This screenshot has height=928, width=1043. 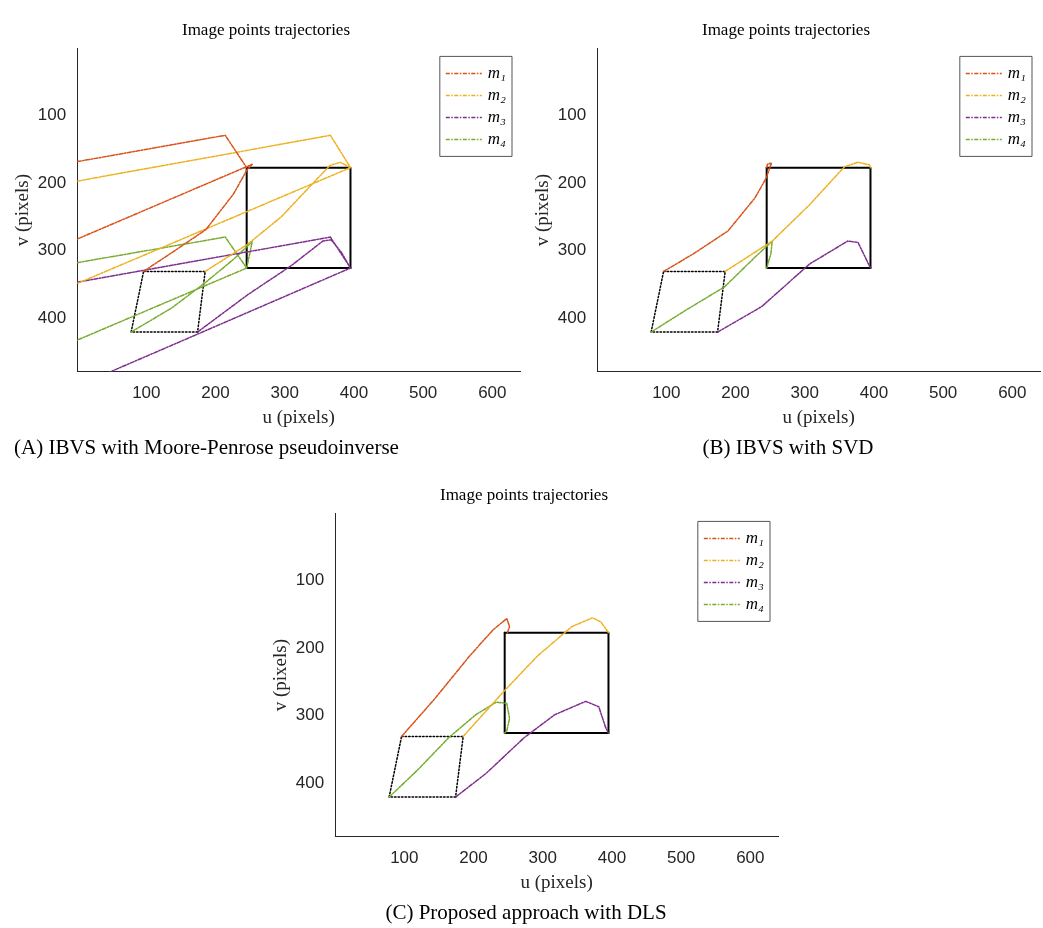 I want to click on text: (C) Proposed approach with DLS, so click(x=526, y=912).